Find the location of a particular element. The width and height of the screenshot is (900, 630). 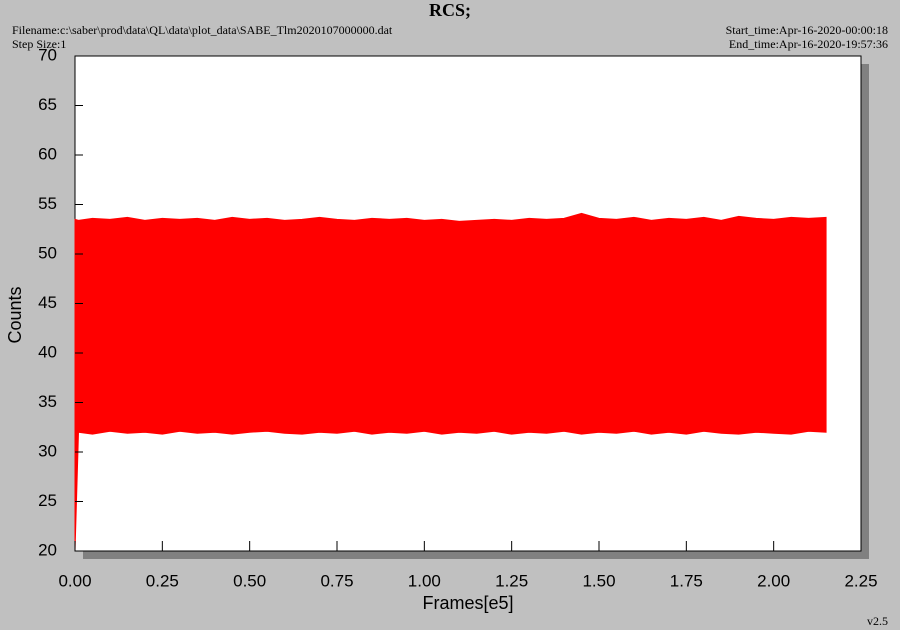

y-tick-label: 20 is located at coordinates (47, 549).